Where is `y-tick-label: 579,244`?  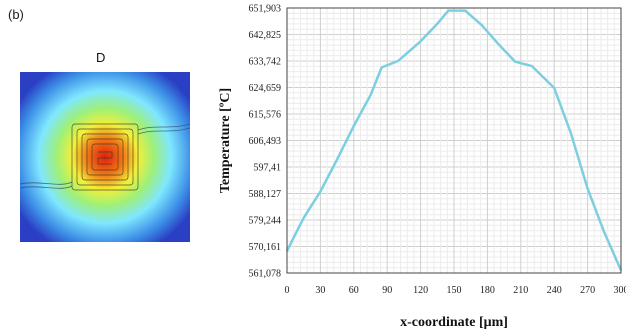
y-tick-label: 579,244 is located at coordinates (265, 221).